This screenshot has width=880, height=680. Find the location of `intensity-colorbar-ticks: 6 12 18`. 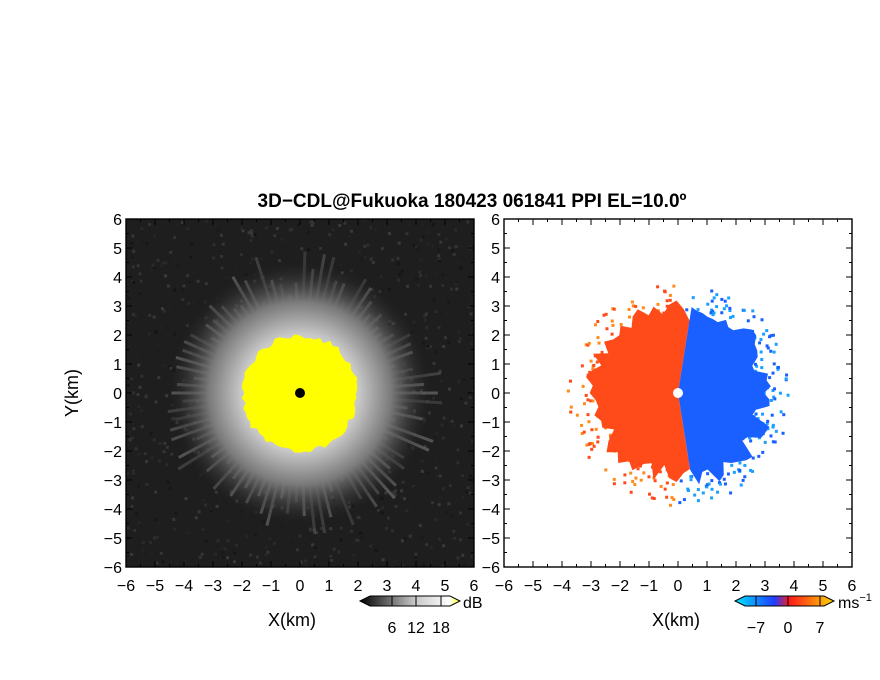

intensity-colorbar-ticks: 6 12 18 is located at coordinates (419, 616).